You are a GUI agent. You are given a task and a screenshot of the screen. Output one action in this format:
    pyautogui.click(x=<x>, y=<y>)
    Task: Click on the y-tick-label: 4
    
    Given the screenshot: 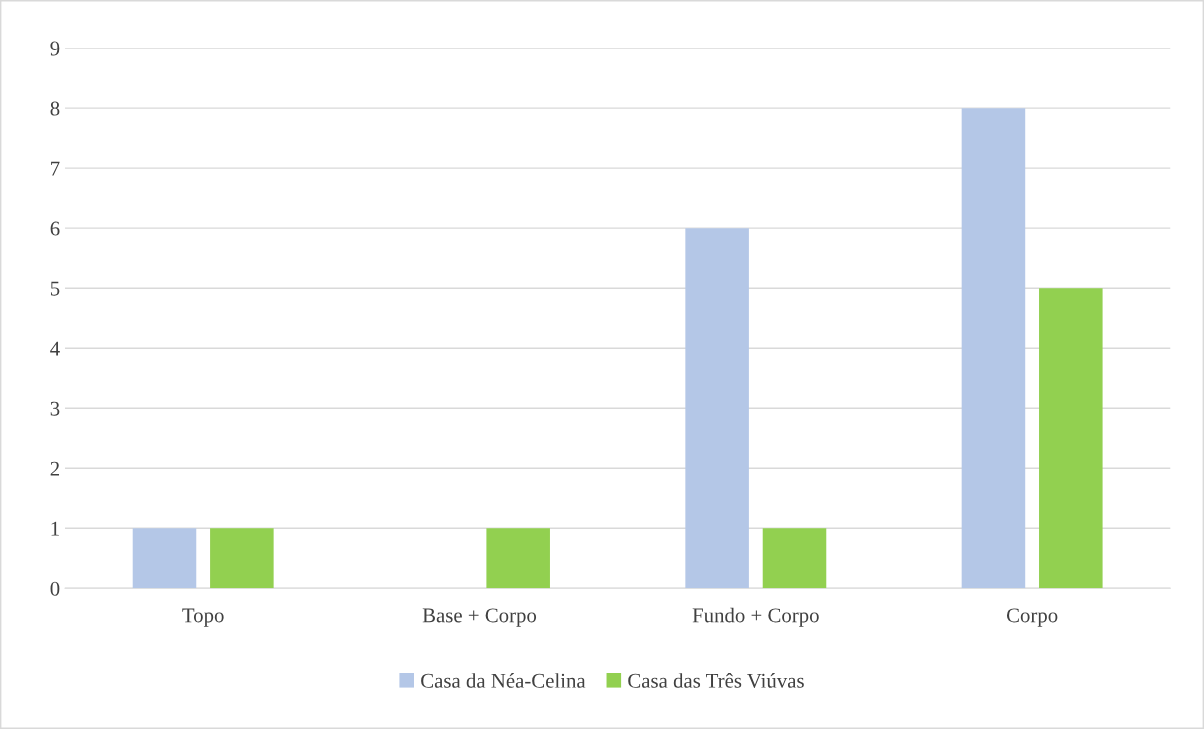 What is the action you would take?
    pyautogui.click(x=55, y=348)
    